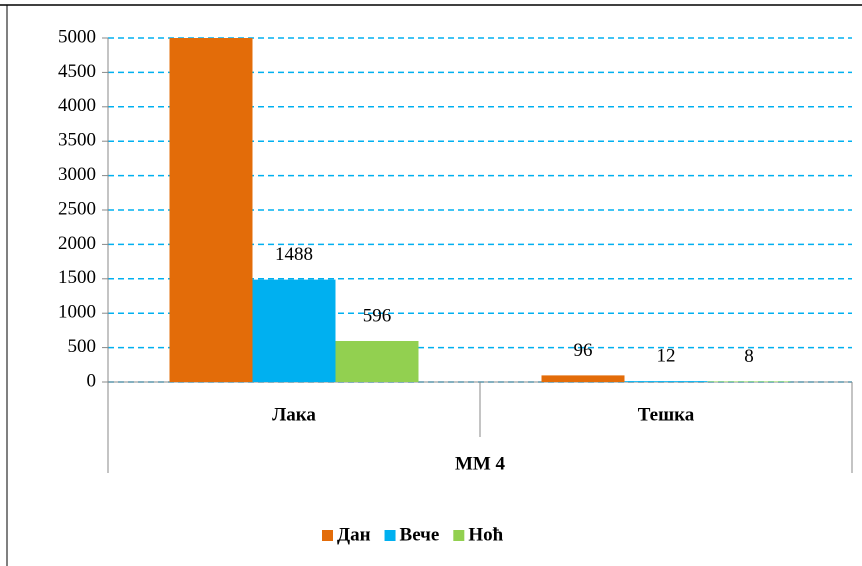  I want to click on data-label: 8, so click(749, 356).